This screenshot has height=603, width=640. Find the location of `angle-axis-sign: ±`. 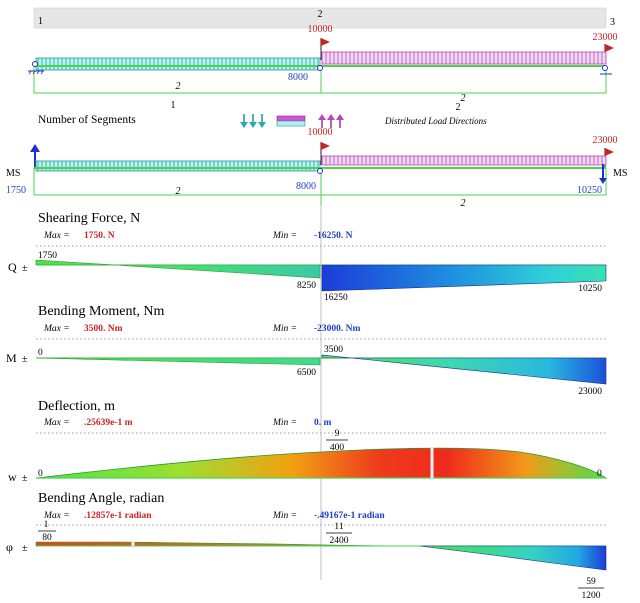

angle-axis-sign: ± is located at coordinates (25, 548).